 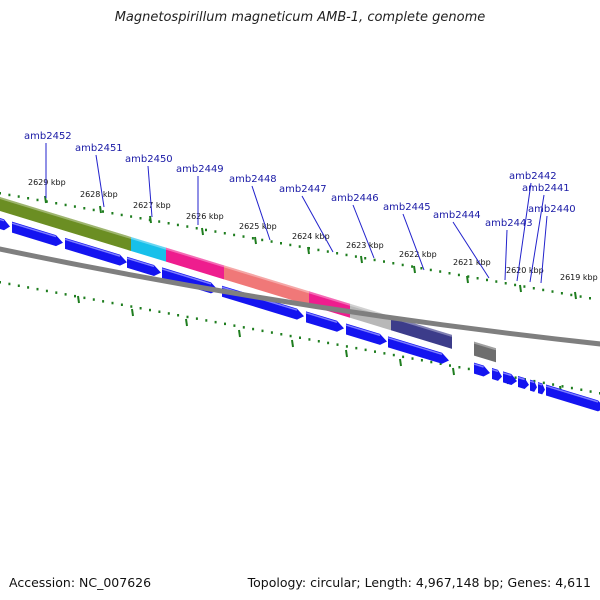 I want to click on kbp-label: 2629 kbp, so click(x=47, y=182).